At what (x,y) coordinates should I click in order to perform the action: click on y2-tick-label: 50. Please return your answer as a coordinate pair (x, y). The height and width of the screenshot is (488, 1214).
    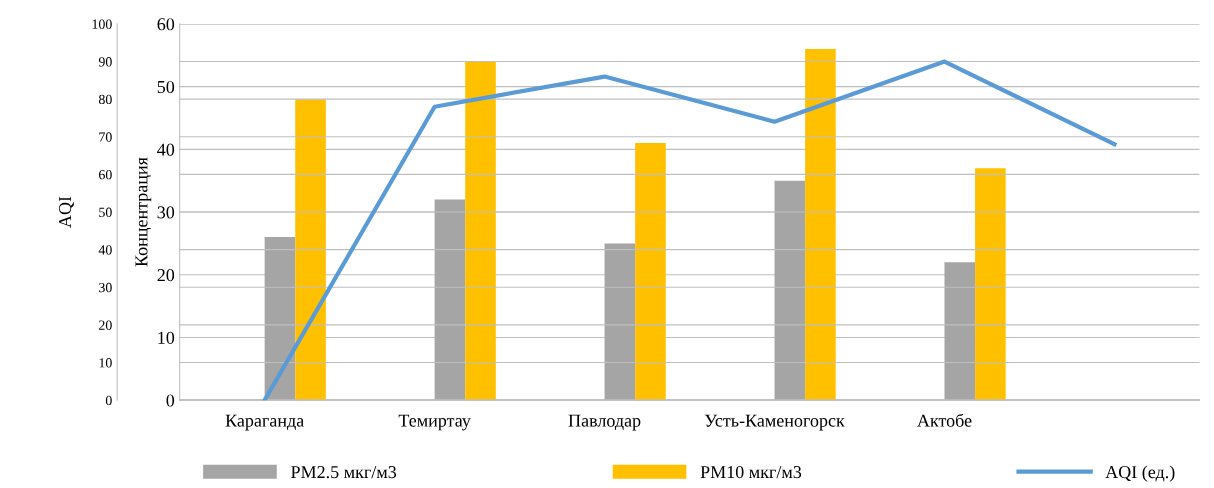
    Looking at the image, I should click on (105, 212).